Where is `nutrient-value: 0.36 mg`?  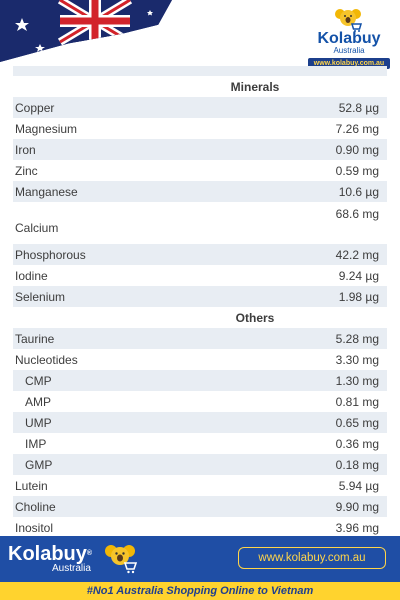
nutrient-value: 0.36 mg is located at coordinates (357, 443).